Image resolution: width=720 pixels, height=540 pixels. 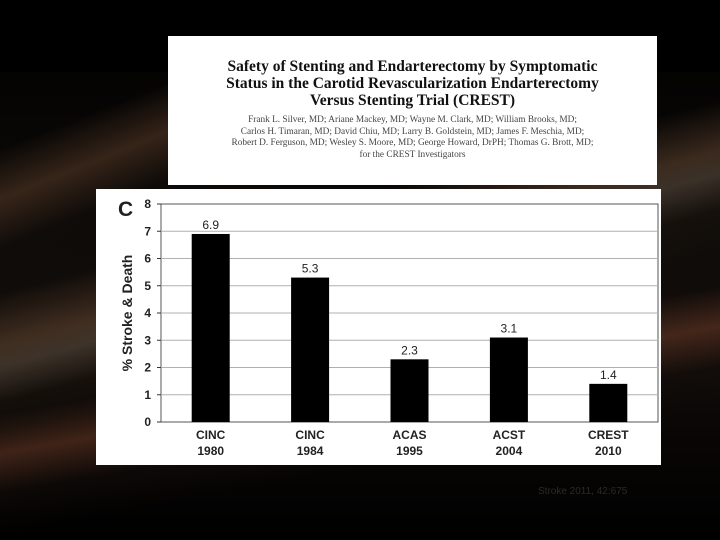 I want to click on x-tick-label-4-line1: CREST, so click(x=608, y=435).